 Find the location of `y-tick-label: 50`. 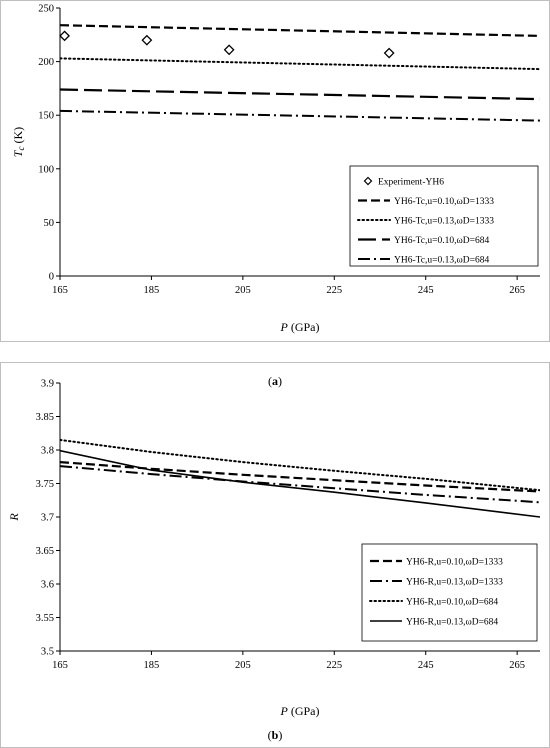

y-tick-label: 50 is located at coordinates (49, 223).